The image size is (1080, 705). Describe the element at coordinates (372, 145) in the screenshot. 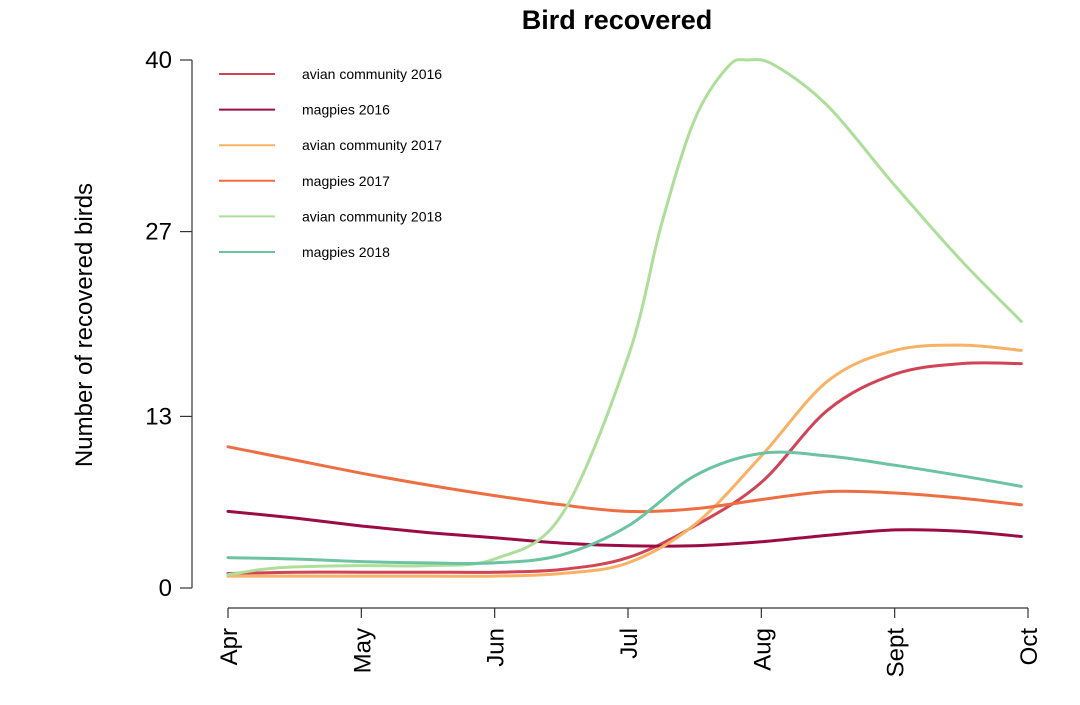

I see `legend-label: avian community 2017` at that location.